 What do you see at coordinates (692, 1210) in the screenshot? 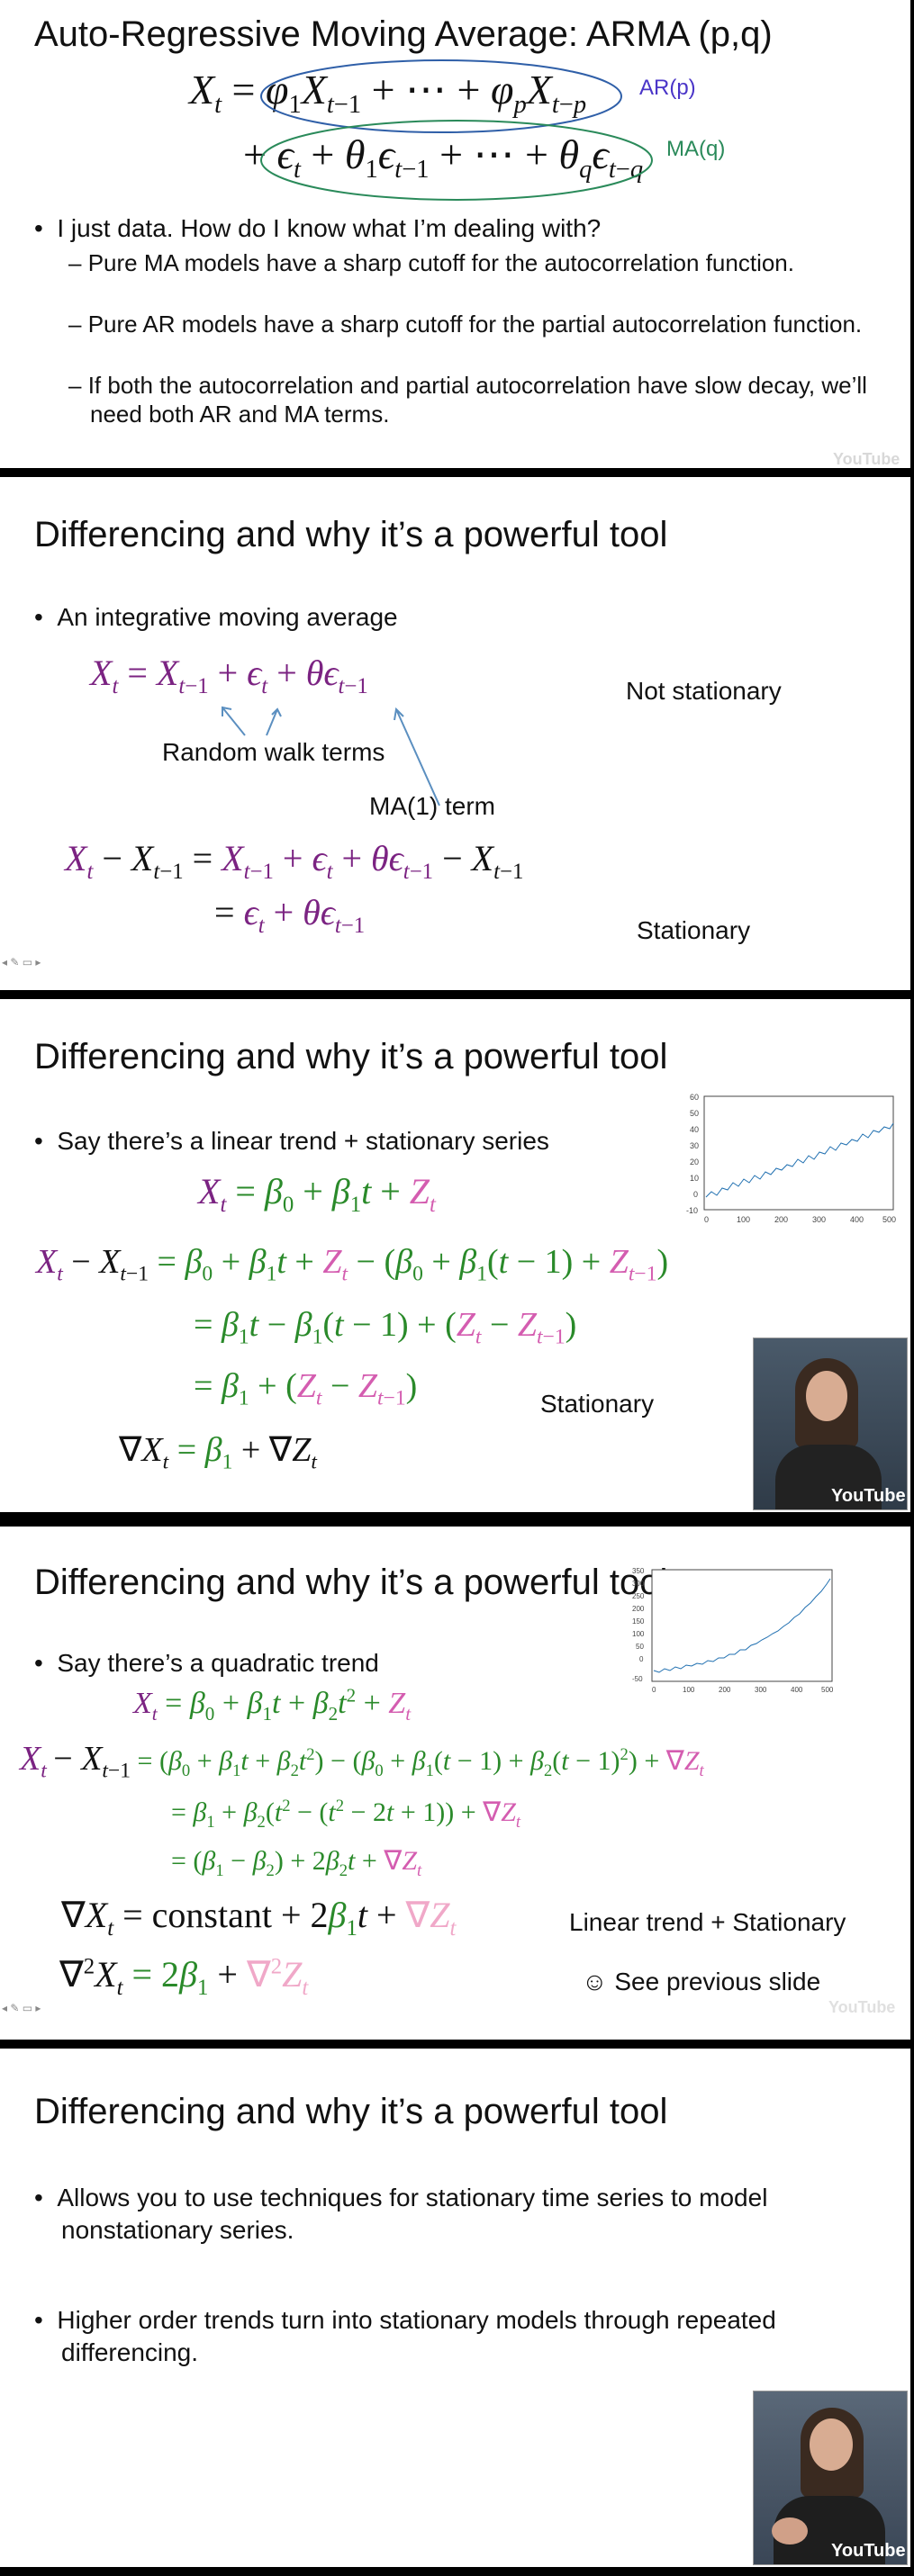
I see `plot-tick-label: -10` at bounding box center [692, 1210].